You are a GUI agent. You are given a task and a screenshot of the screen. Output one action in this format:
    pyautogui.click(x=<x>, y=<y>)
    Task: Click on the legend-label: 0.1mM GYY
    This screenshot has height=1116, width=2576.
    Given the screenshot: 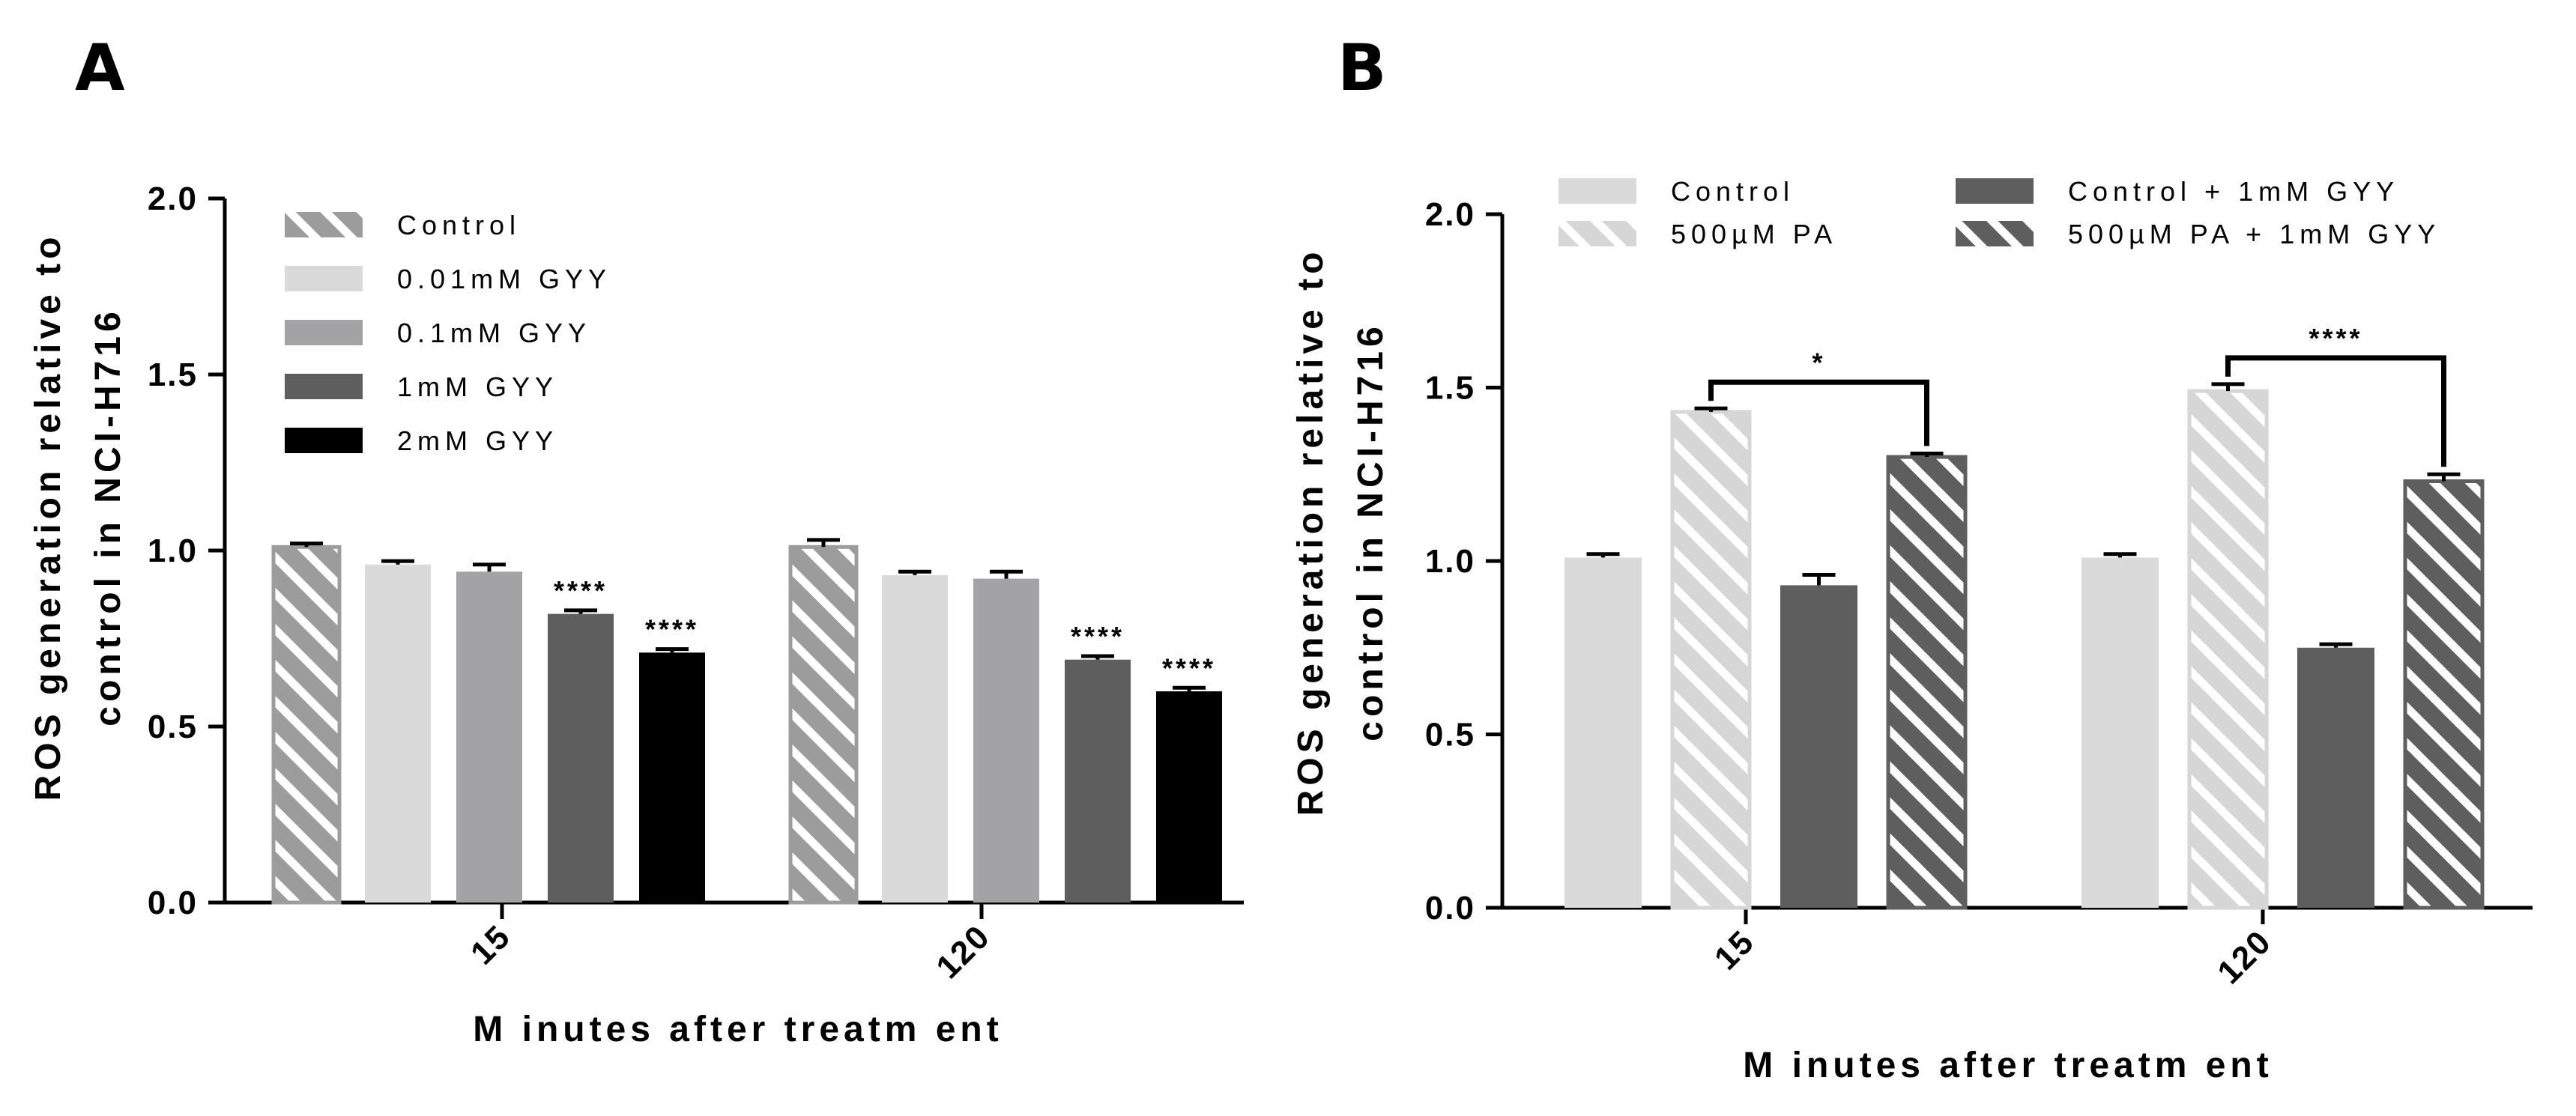 What is the action you would take?
    pyautogui.click(x=494, y=333)
    